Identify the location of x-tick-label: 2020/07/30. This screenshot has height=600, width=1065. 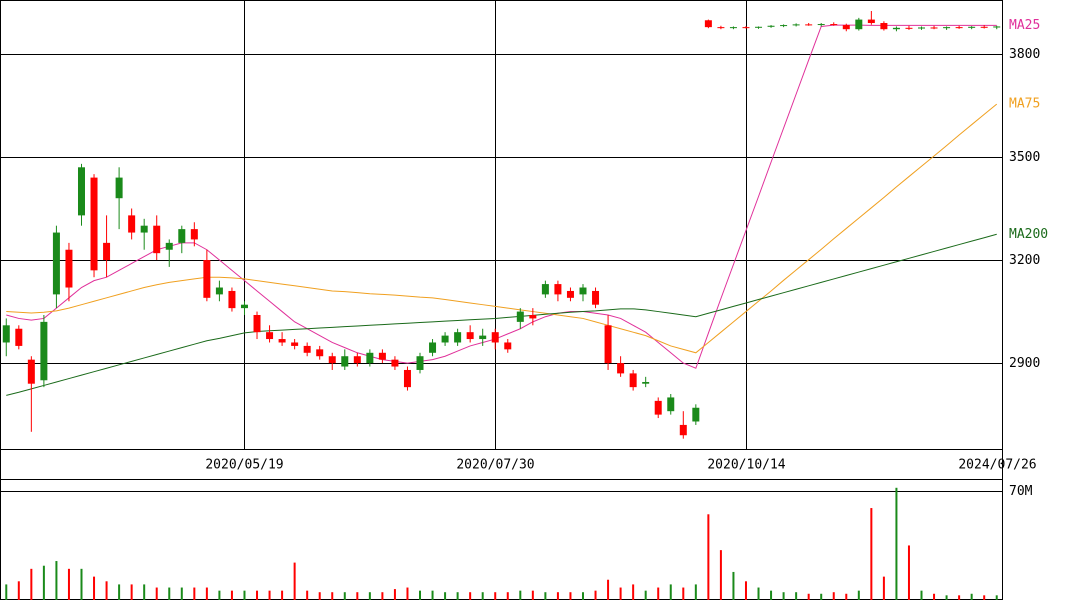
(495, 465).